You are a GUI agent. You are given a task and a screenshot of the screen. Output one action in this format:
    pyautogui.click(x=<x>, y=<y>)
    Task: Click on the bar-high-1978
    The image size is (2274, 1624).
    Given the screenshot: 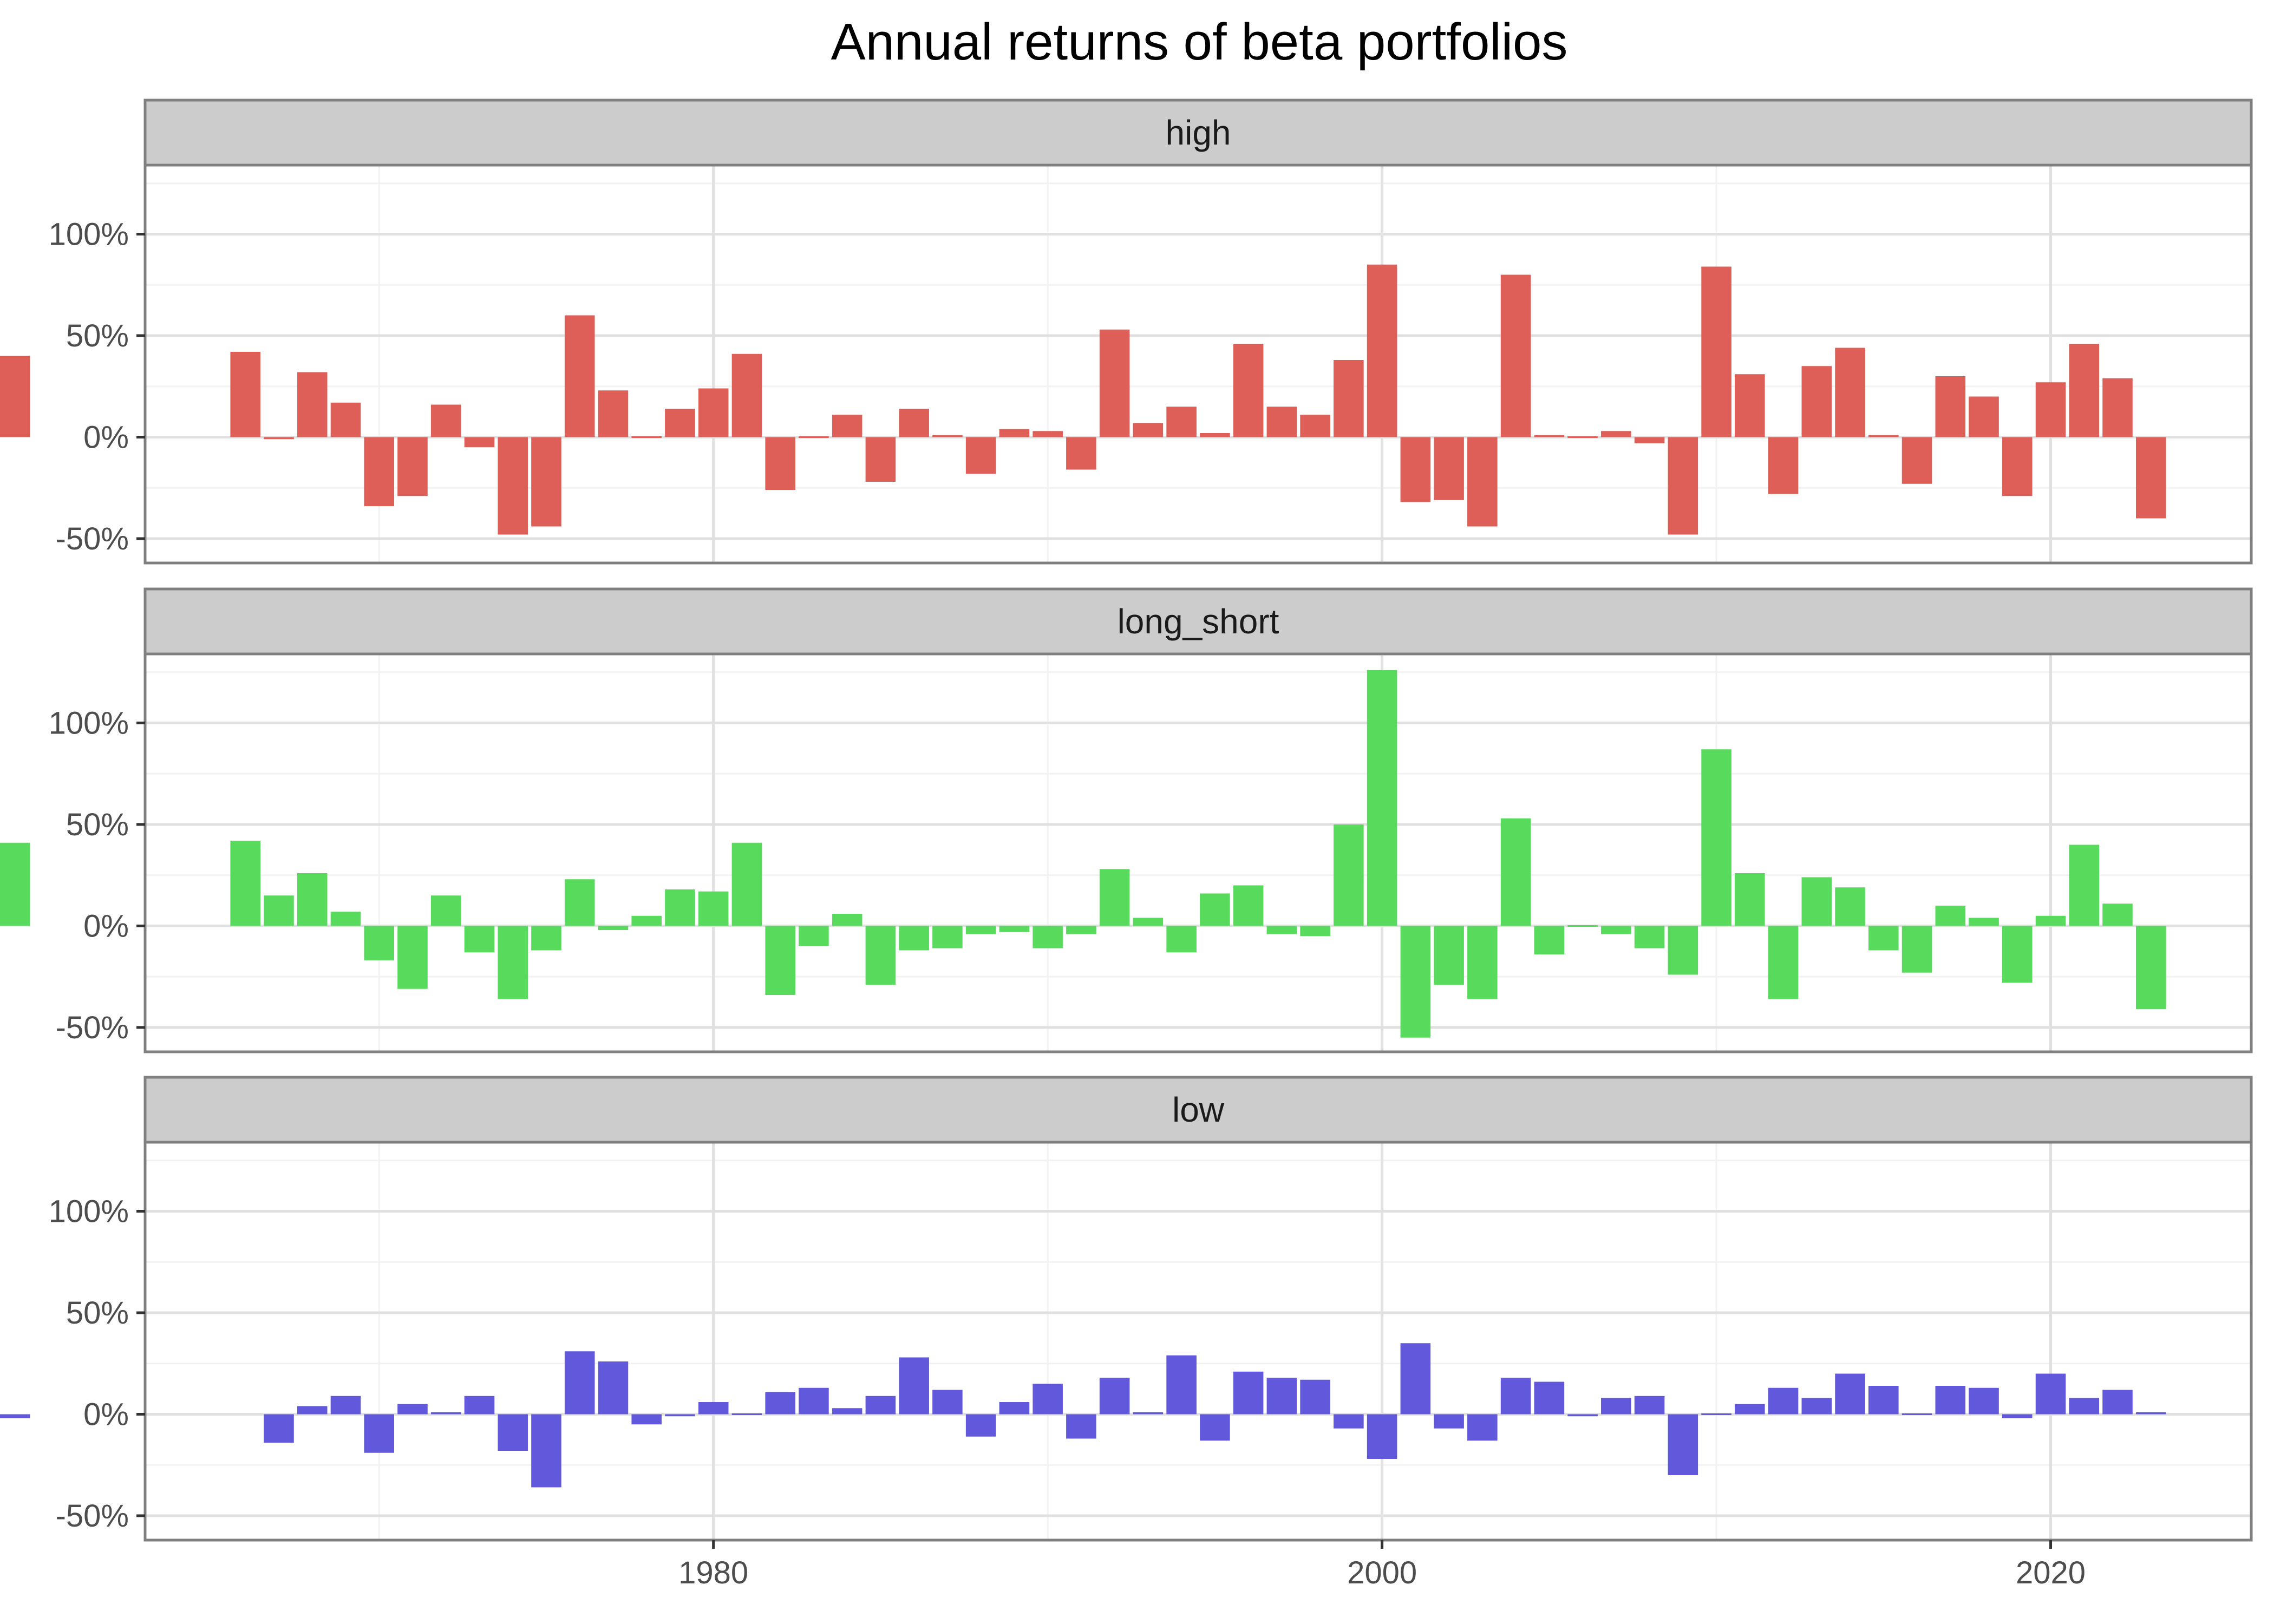 What is the action you would take?
    pyautogui.click(x=647, y=437)
    